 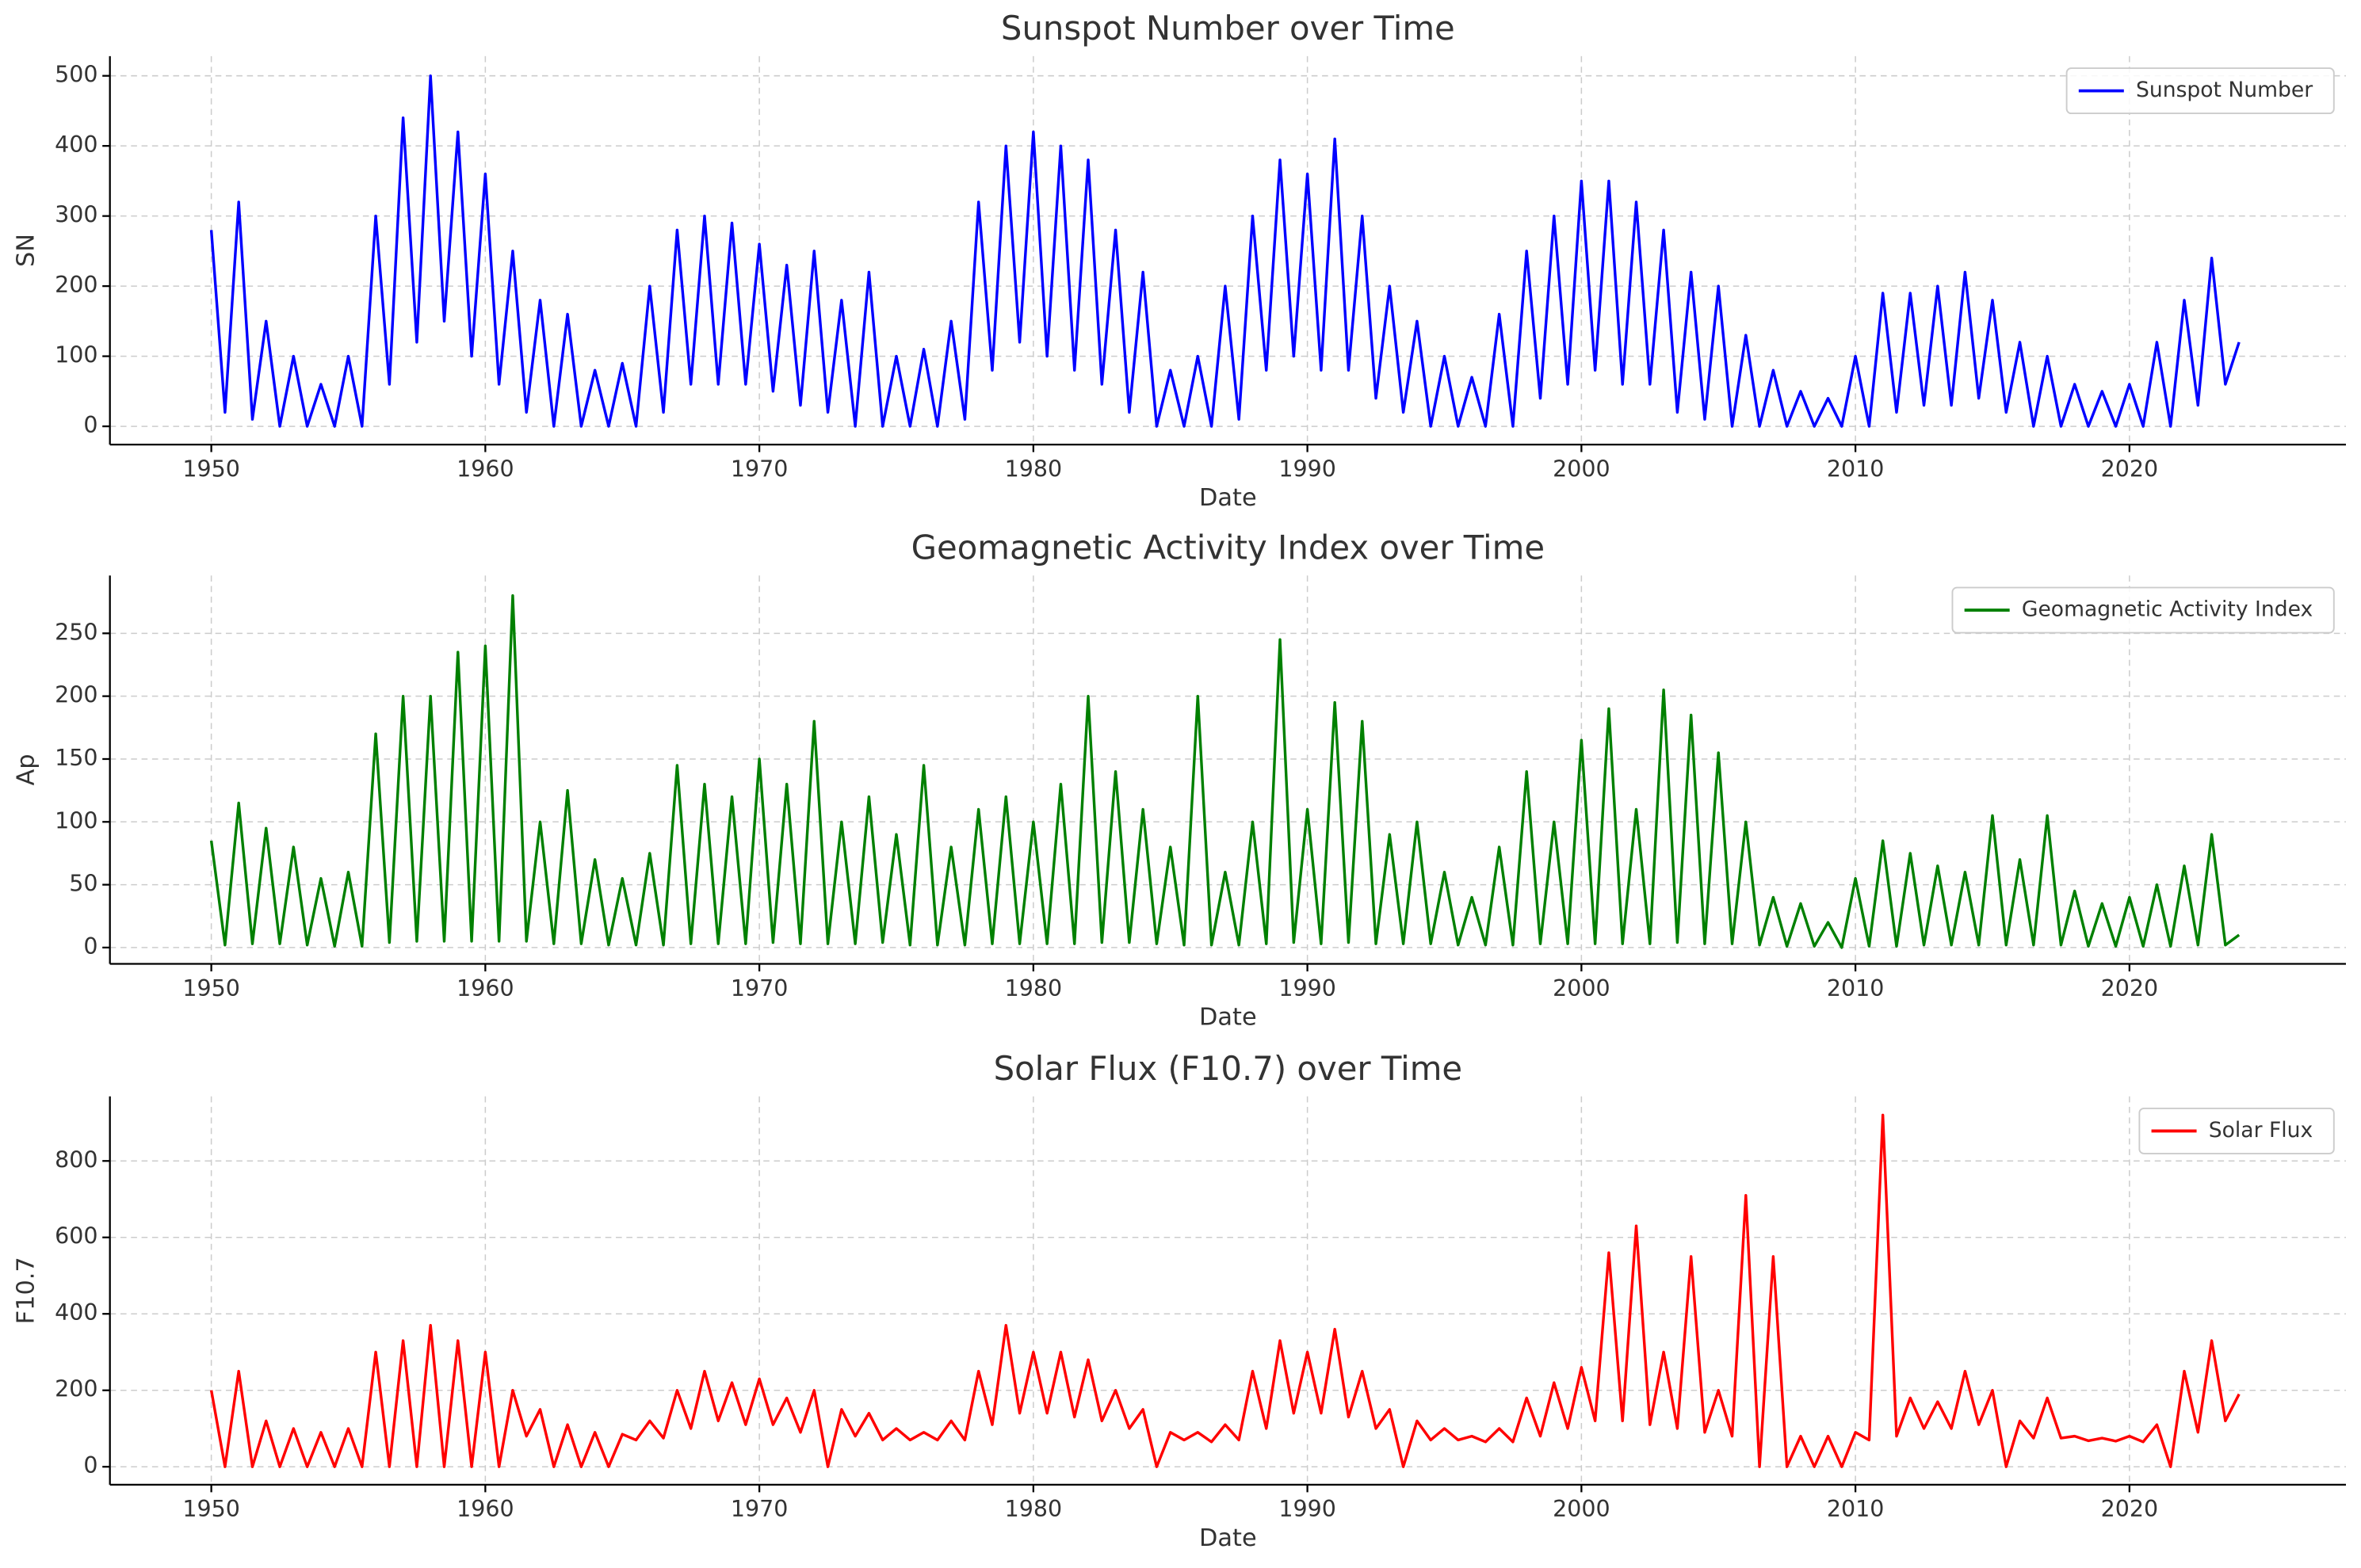 I want to click on y-tick-label: 150, so click(x=76, y=758).